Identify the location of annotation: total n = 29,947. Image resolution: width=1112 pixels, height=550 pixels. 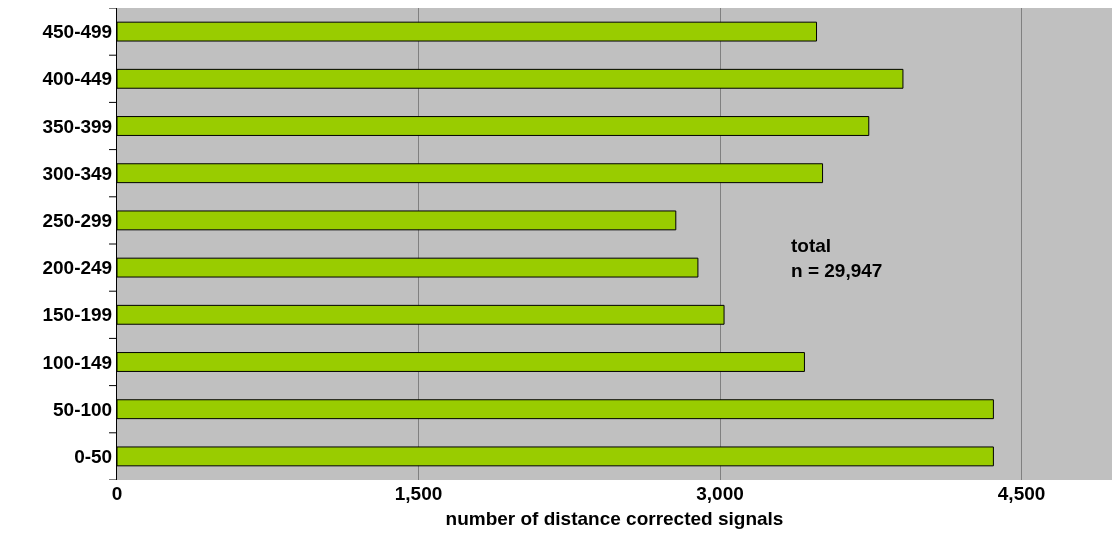
(837, 258).